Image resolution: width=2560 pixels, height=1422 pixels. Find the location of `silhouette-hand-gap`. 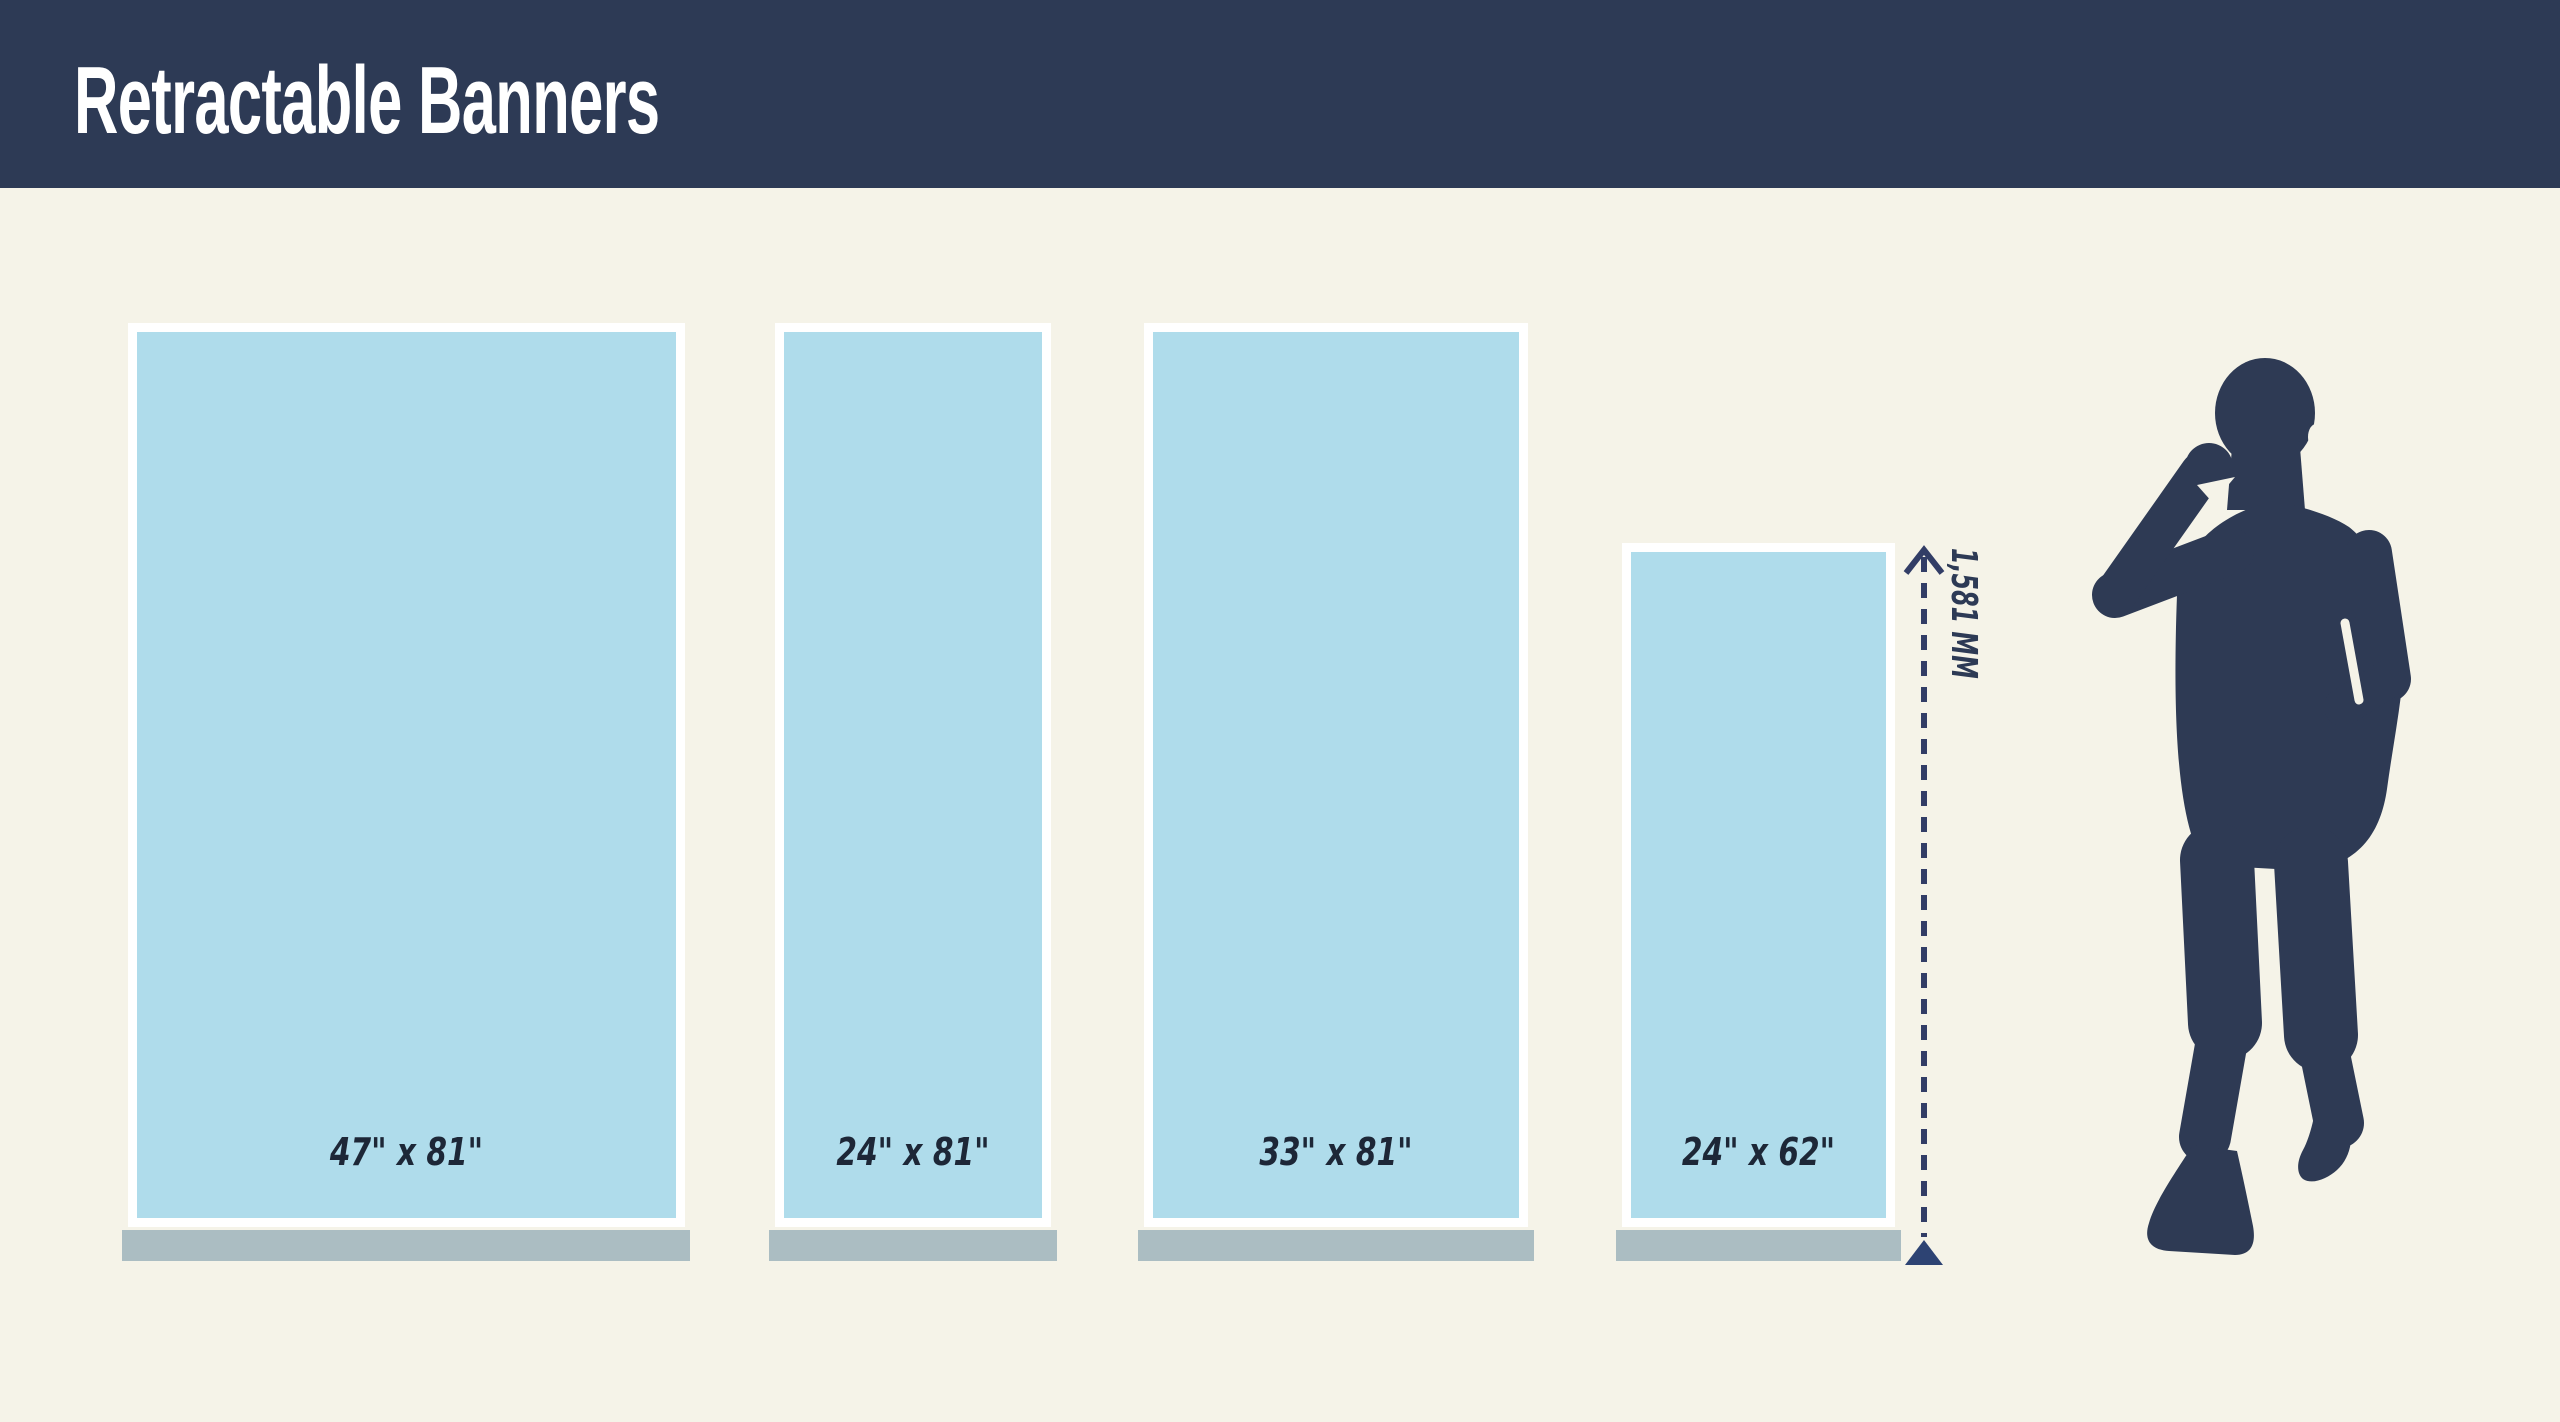

silhouette-hand-gap is located at coordinates (2216, 490).